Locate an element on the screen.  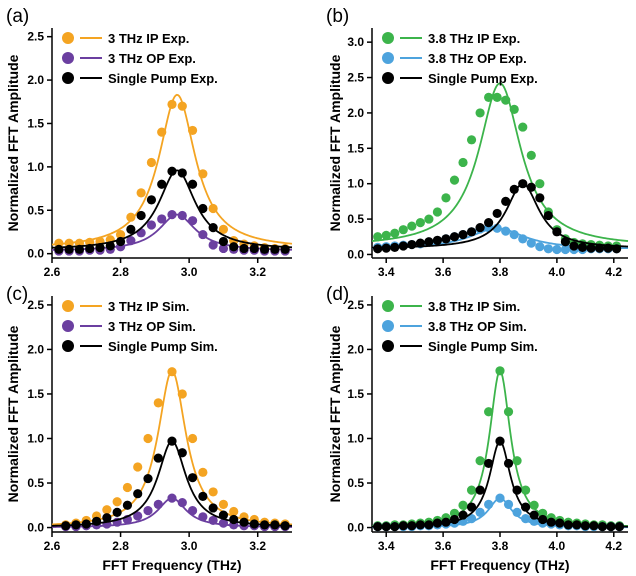
legend-entry: 3 THz OP Sim. is located at coordinates (129, 326).